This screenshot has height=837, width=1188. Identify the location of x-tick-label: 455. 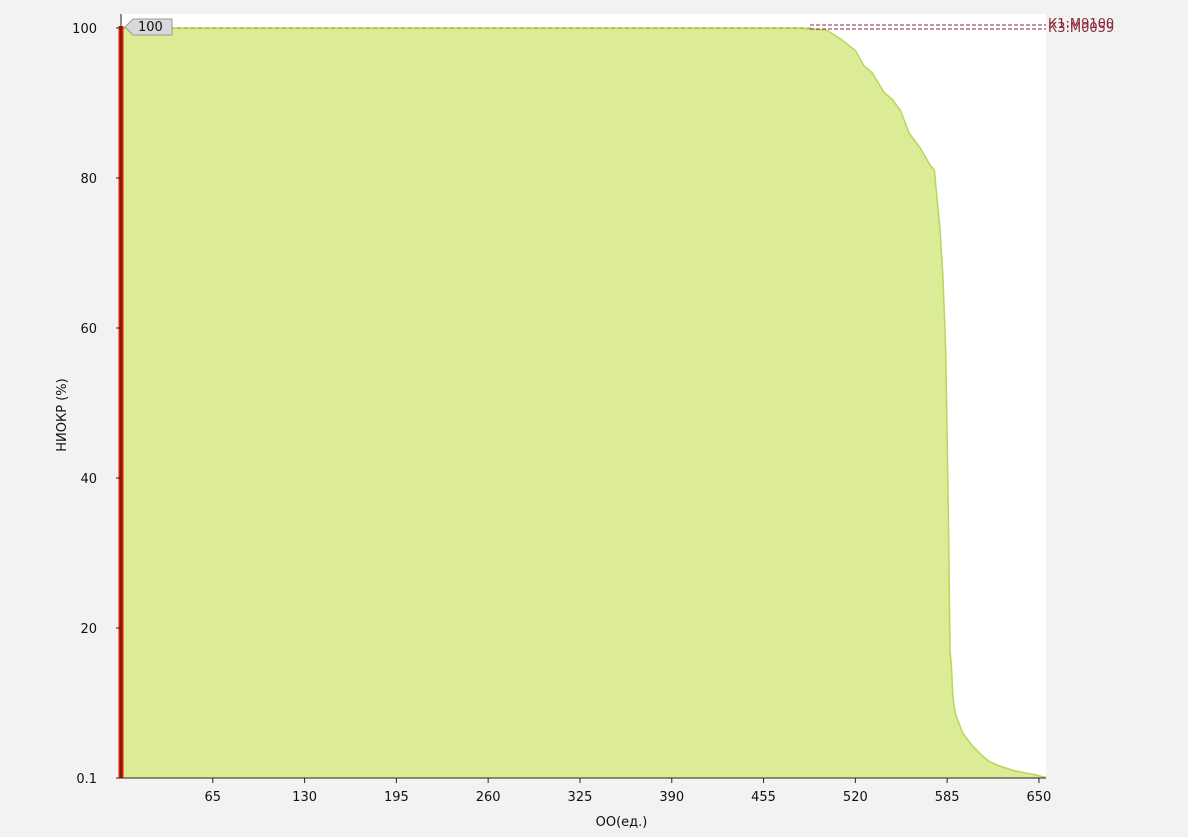
(763, 797).